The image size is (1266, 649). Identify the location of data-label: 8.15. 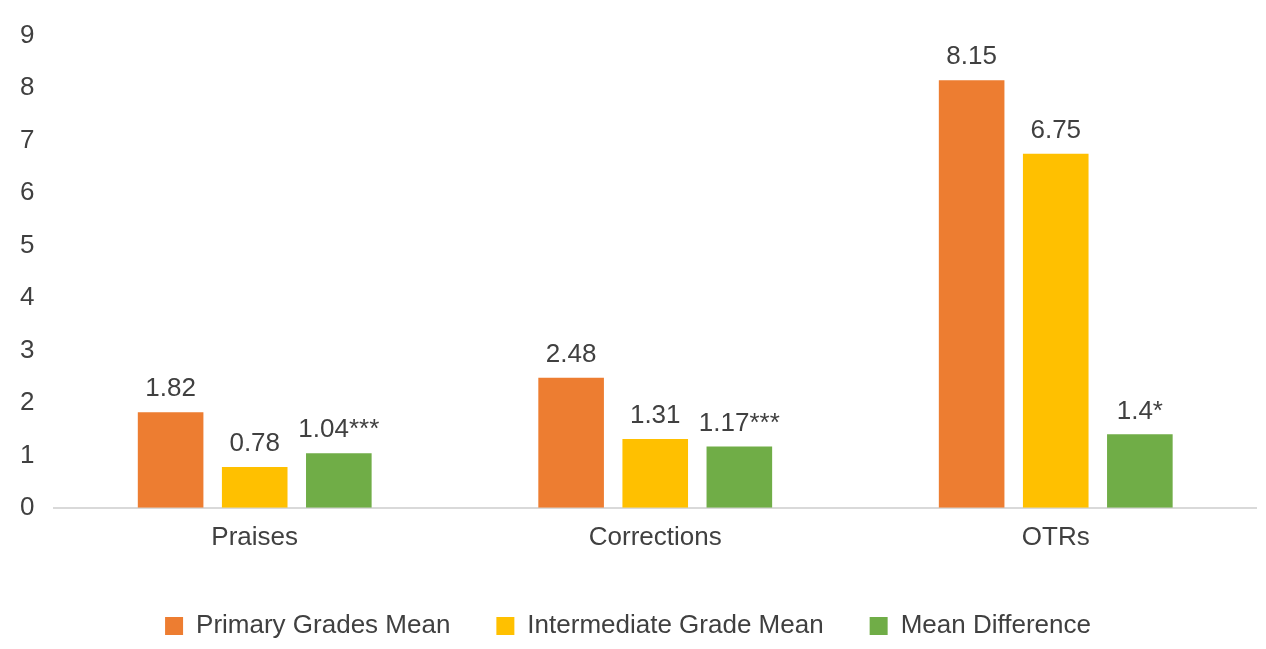
(971, 55).